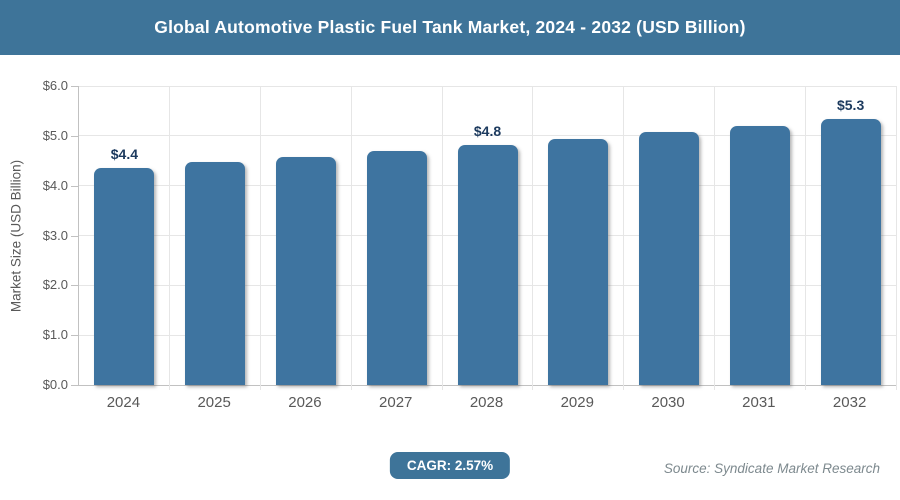  What do you see at coordinates (450, 465) in the screenshot?
I see `cagr-badge: CAGR: 2.57%` at bounding box center [450, 465].